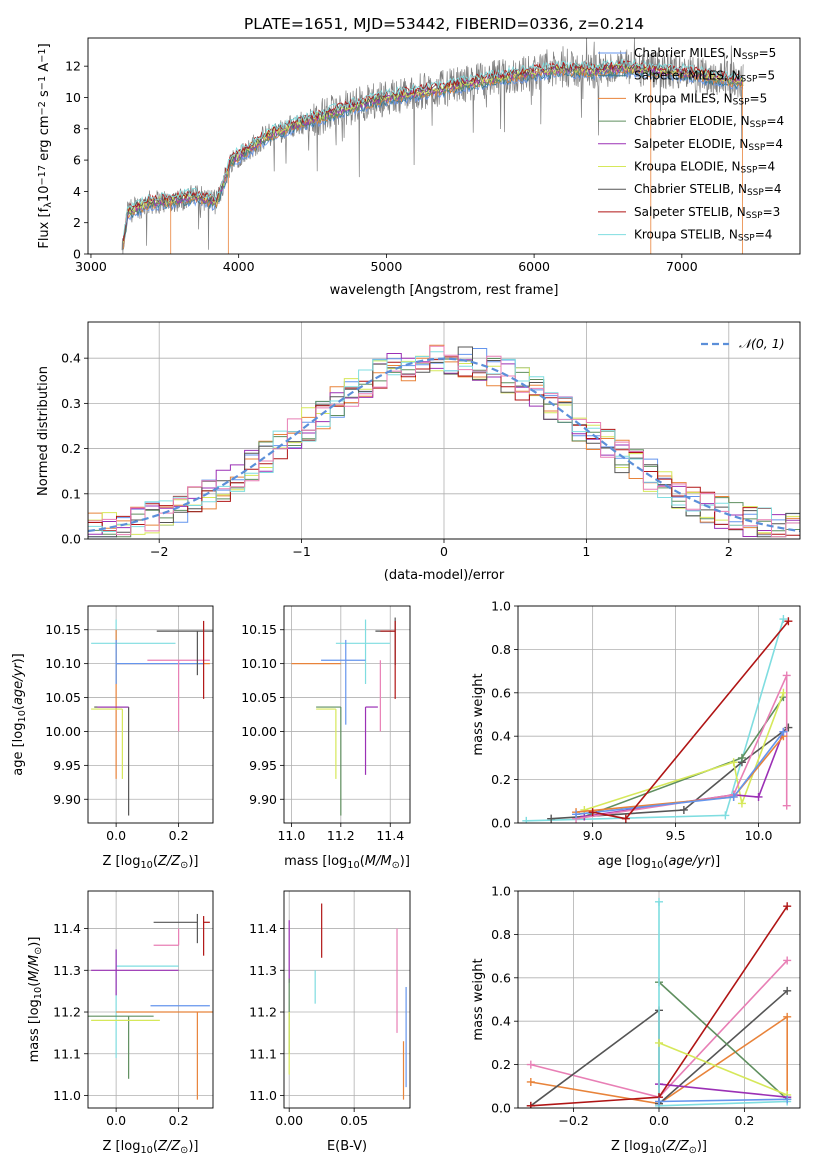  What do you see at coordinates (77, 160) in the screenshot?
I see `y-tick-label: 6` at bounding box center [77, 160].